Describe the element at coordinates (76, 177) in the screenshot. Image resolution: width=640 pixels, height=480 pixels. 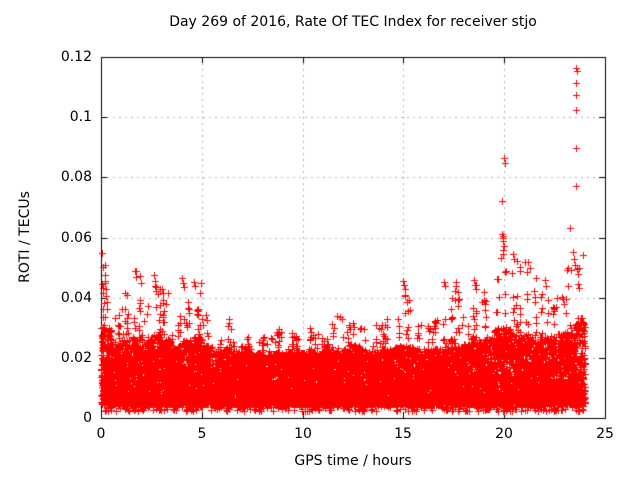
I see `y-tick-label: 0.08` at that location.